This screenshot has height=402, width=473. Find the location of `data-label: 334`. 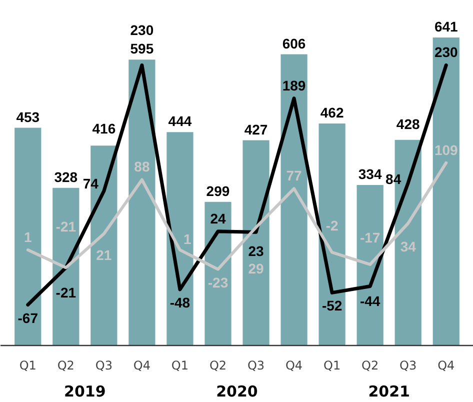

data-label: 334 is located at coordinates (370, 174).